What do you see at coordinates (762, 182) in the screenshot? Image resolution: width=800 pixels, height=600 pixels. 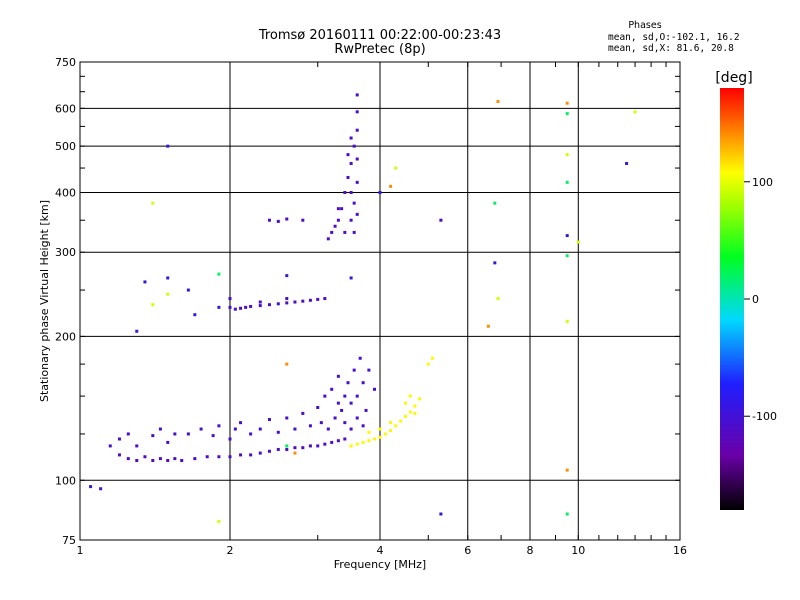 I see `colorbar-tick-label: 100` at bounding box center [762, 182].